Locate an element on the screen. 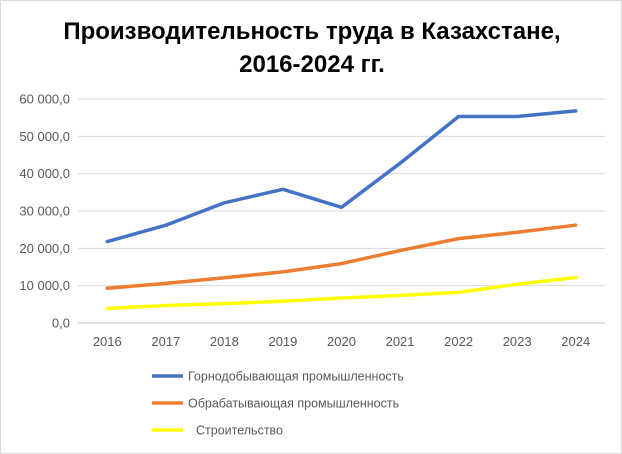 This screenshot has width=622, height=454. x-tick-label: 2021 is located at coordinates (400, 341).